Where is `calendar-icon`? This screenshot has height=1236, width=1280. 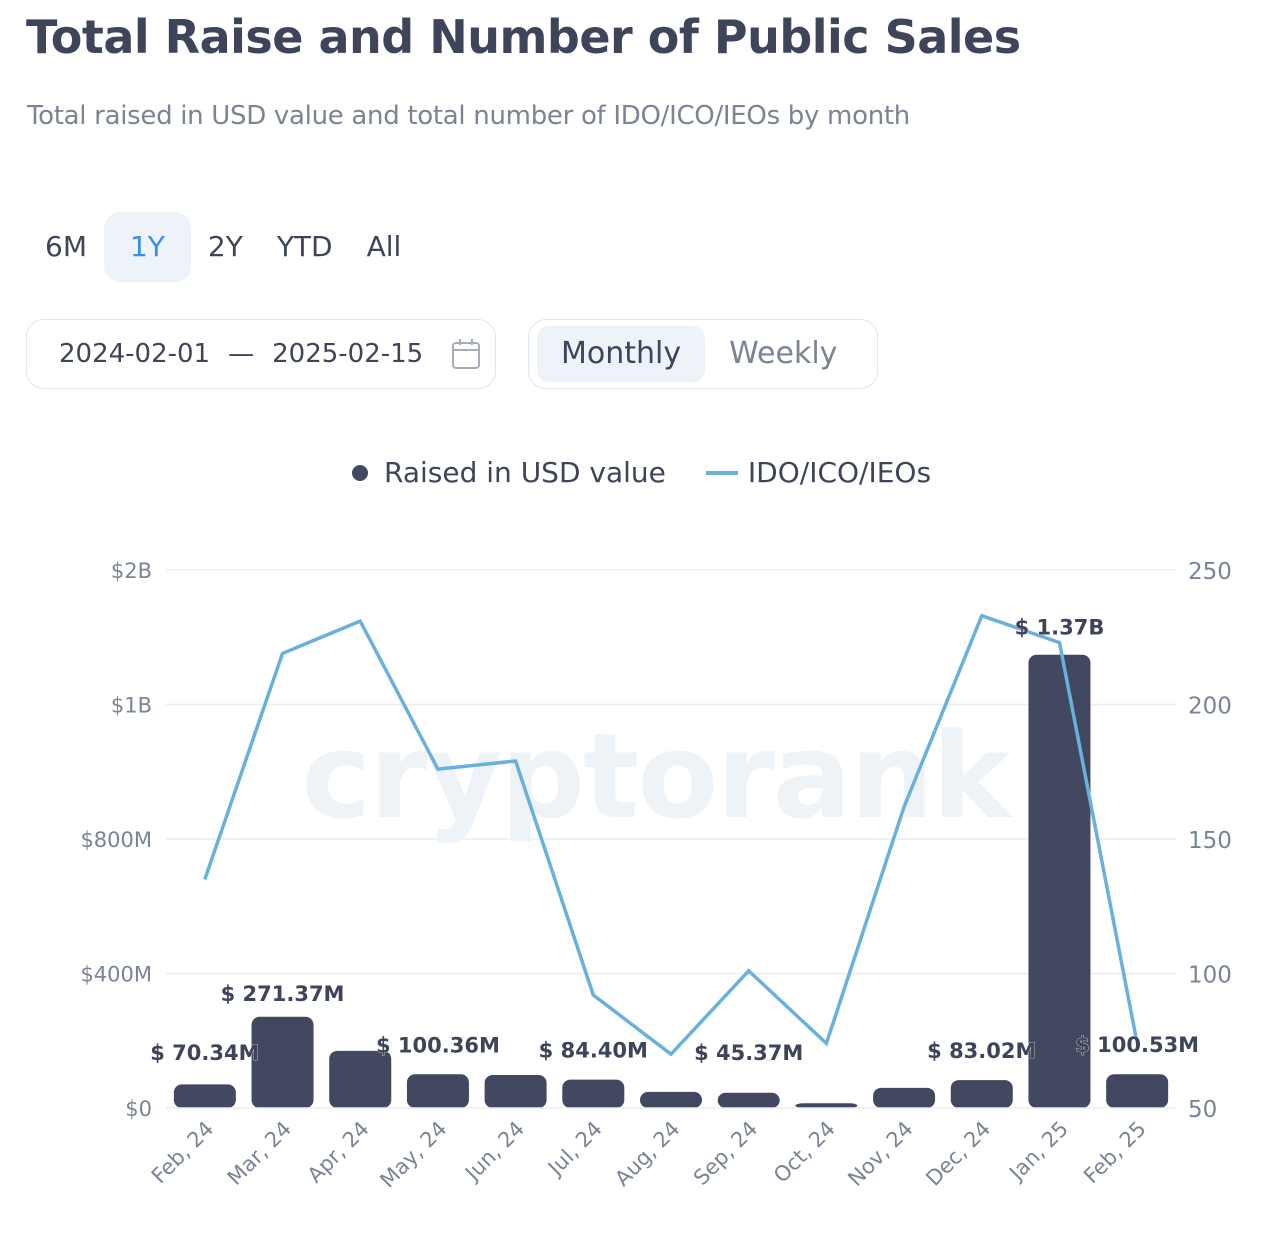 calendar-icon is located at coordinates (466, 354).